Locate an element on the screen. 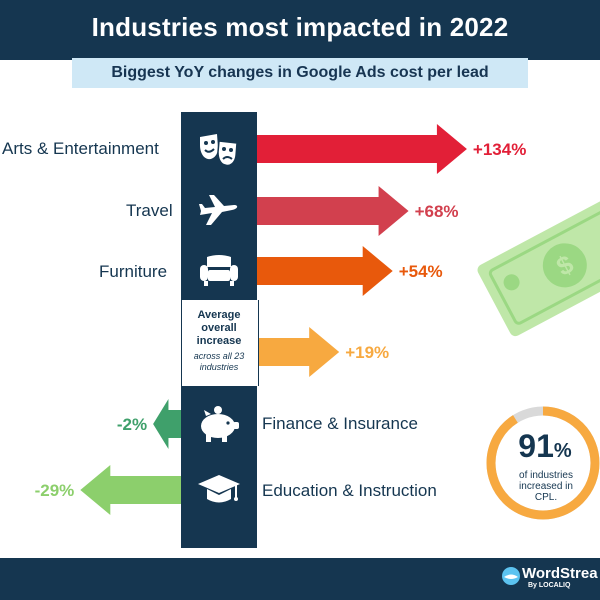 The image size is (600, 600). average-box is located at coordinates (220, 343).